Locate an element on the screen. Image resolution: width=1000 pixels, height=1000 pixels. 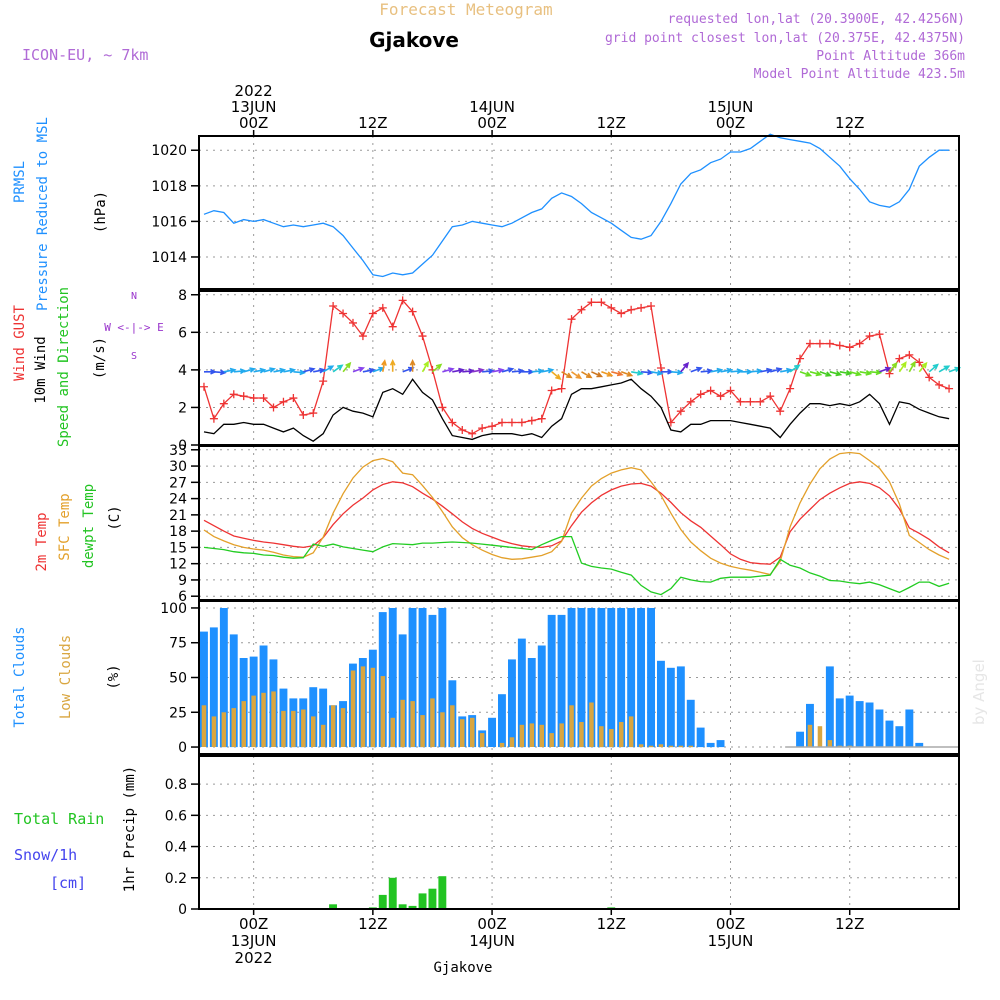
y-tick-label: 50 is located at coordinates (178, 679).